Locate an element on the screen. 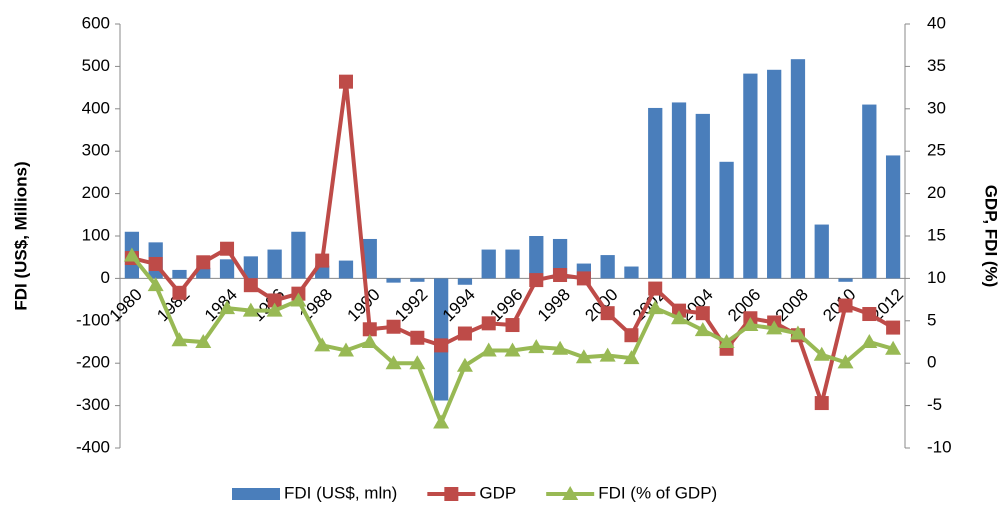 The width and height of the screenshot is (1005, 508). legend-label: FDI (US$, mln) is located at coordinates (340, 492).